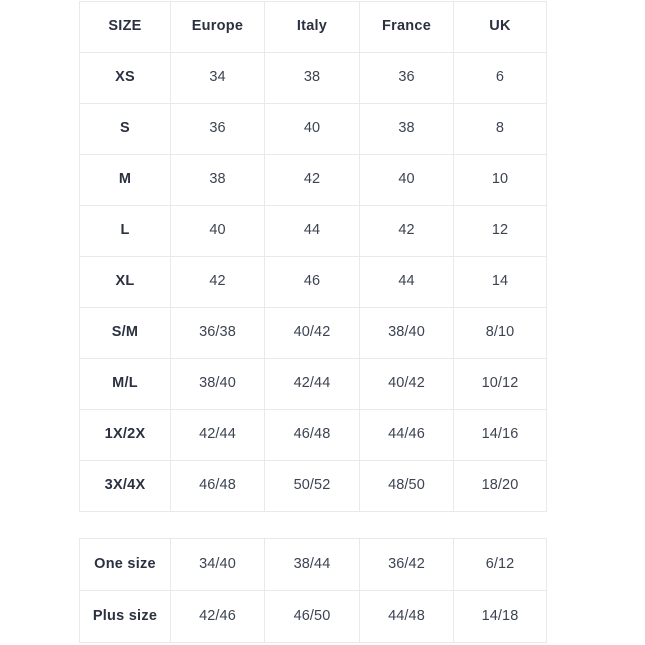  I want to click on table-row: 3X/4X 46/48 50/52 48/50 18/20, so click(313, 486).